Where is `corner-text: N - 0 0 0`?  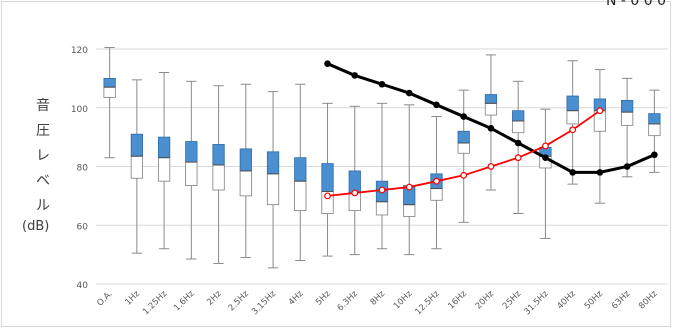
corner-text: N - 0 0 0 is located at coordinates (635, 4).